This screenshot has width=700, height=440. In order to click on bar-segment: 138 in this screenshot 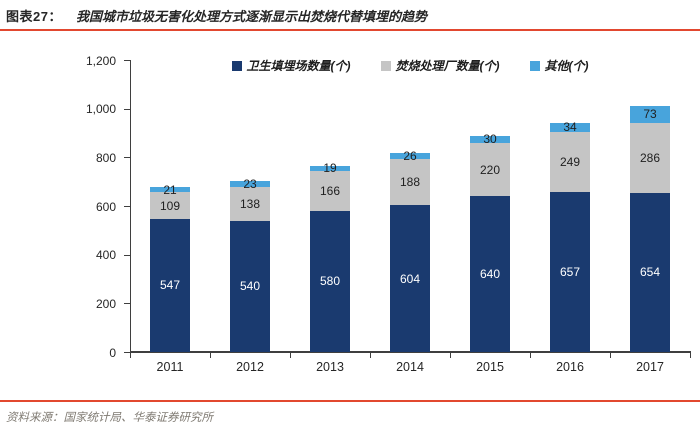, I will do `click(250, 204)`.